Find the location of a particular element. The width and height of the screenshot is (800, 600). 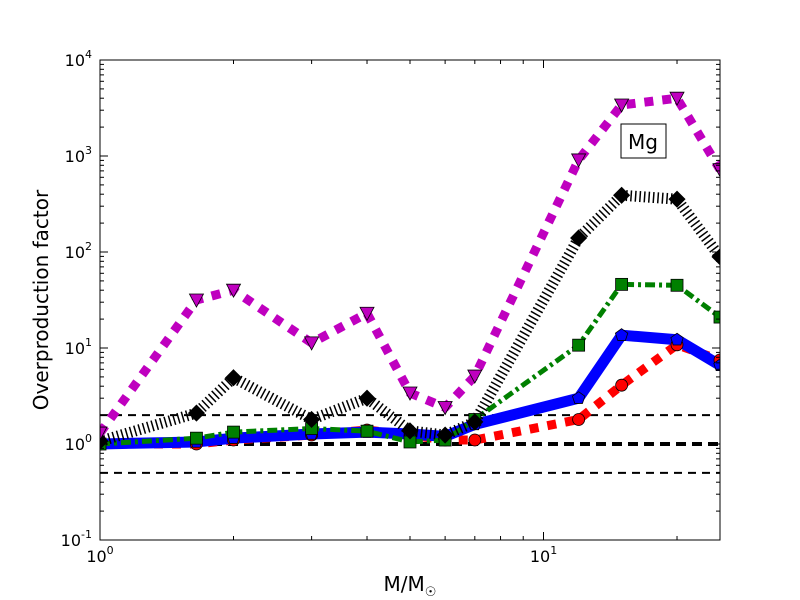

y-axis-label: Overproduction factor is located at coordinates (41, 299).